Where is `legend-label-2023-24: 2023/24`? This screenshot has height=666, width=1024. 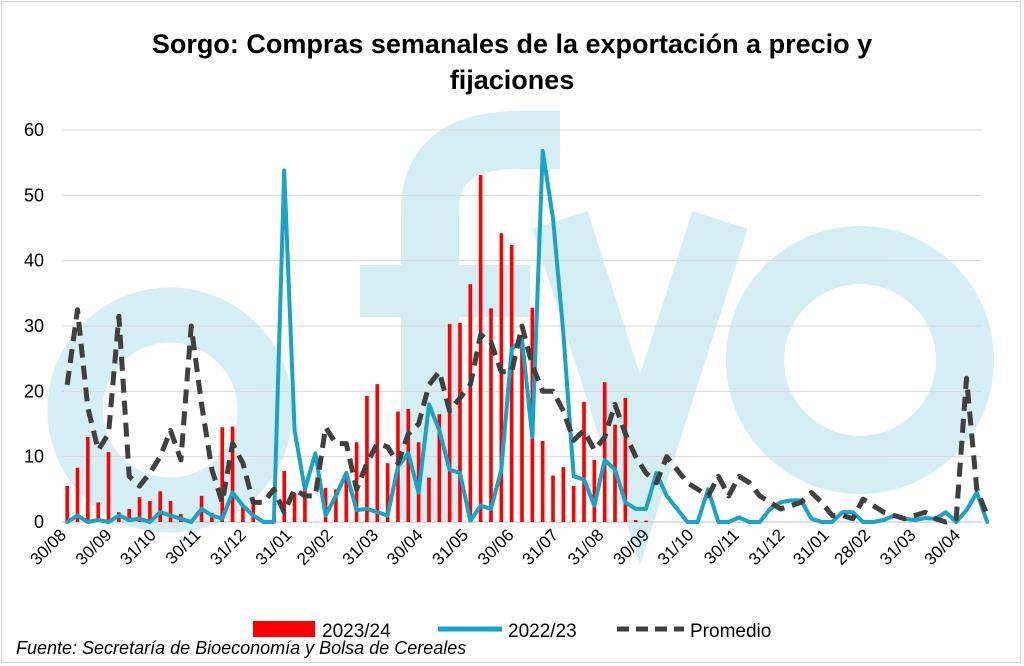
legend-label-2023-24: 2023/24 is located at coordinates (356, 631).